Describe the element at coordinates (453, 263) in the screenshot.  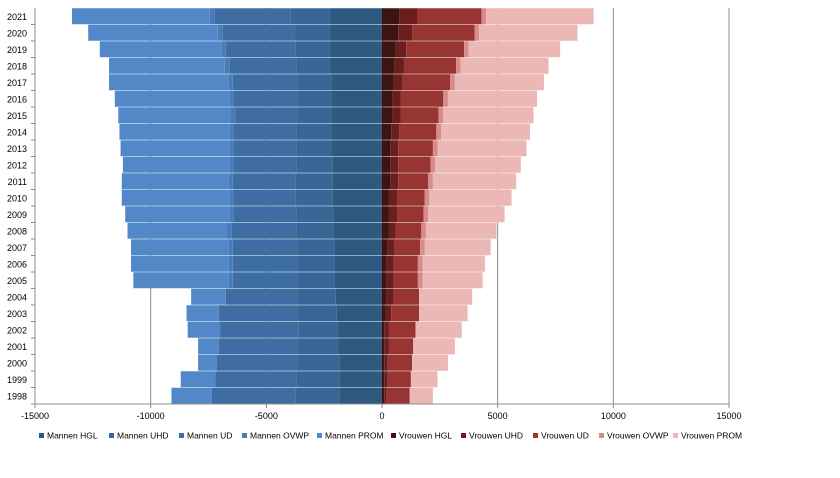
I see `bar-vrouwen-prom-2006` at that location.